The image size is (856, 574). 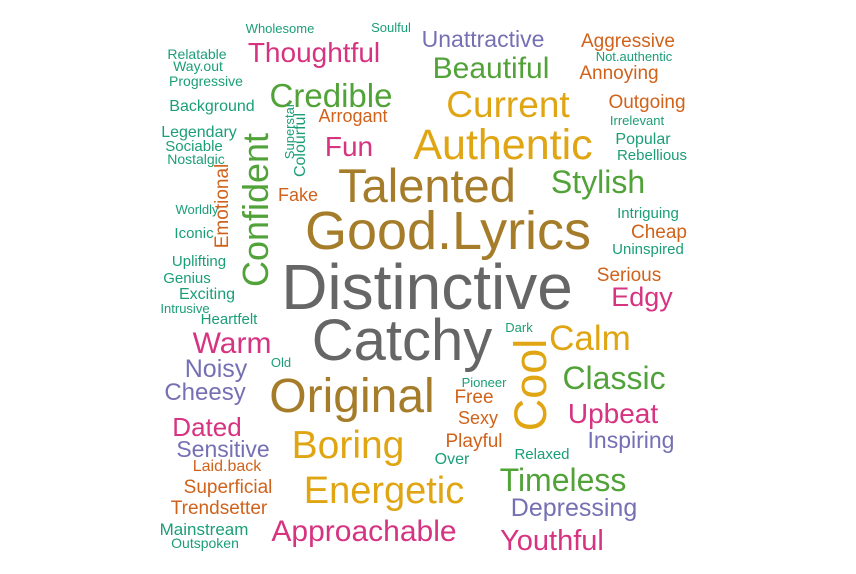 What do you see at coordinates (280, 28) in the screenshot?
I see `word-wholesome: Wholesome` at bounding box center [280, 28].